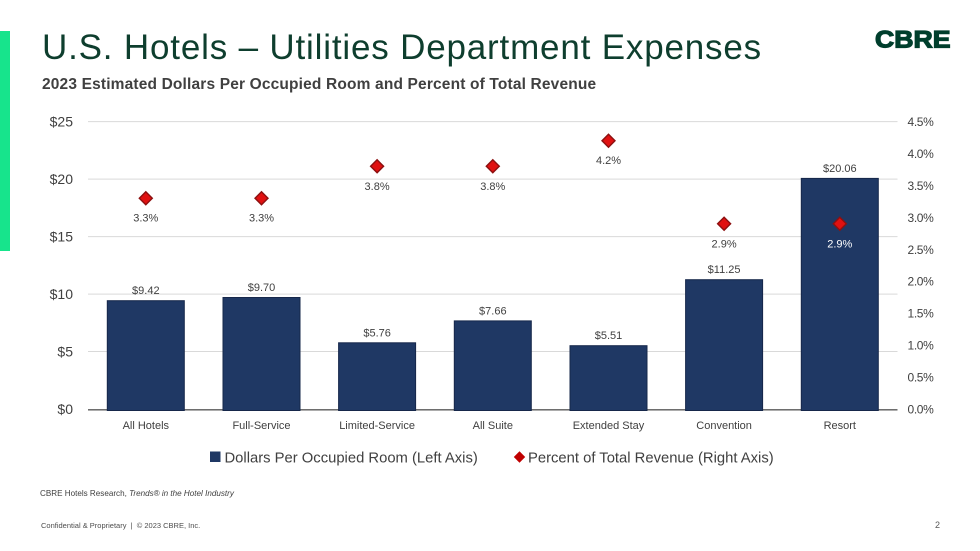 Image resolution: width=980 pixels, height=551 pixels. What do you see at coordinates (351, 458) in the screenshot?
I see `svg-text:Dollars Per Occupied Room (Lef: Dollars Per Occupied Room (Left Axis)` at bounding box center [351, 458].